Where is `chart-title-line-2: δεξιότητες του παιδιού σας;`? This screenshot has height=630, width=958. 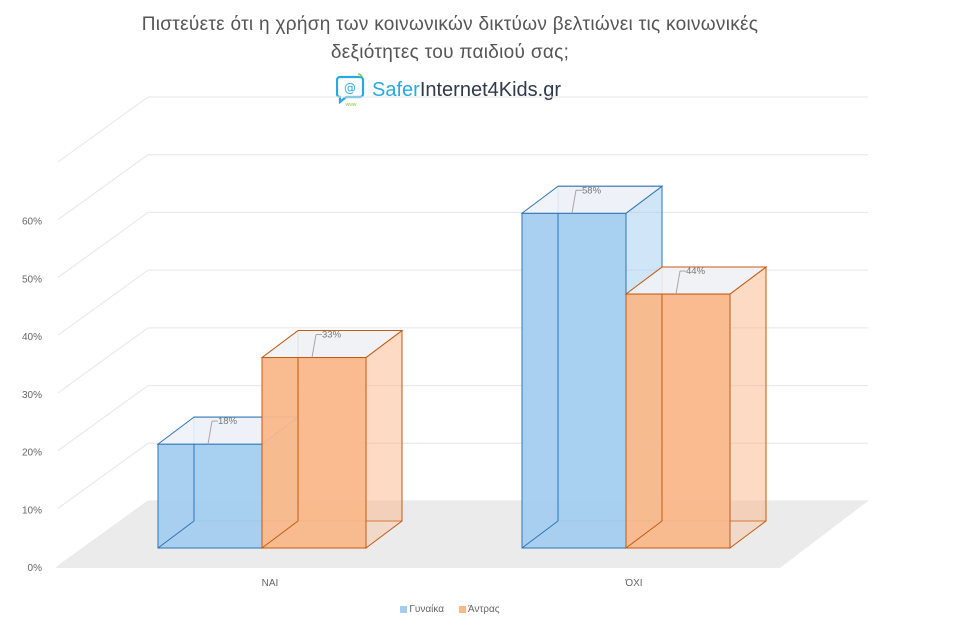 chart-title-line-2: δεξιότητες του παιδιού σας; is located at coordinates (450, 52).